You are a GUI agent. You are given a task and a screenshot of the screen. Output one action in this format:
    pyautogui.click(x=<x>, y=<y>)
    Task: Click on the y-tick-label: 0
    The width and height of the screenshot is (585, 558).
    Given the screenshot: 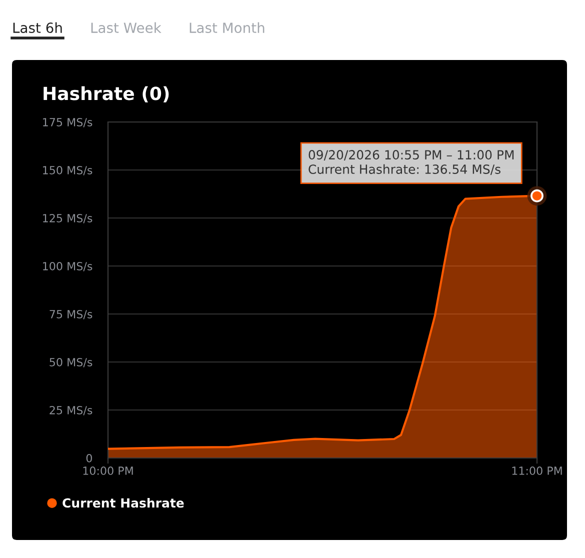 What is the action you would take?
    pyautogui.click(x=89, y=458)
    